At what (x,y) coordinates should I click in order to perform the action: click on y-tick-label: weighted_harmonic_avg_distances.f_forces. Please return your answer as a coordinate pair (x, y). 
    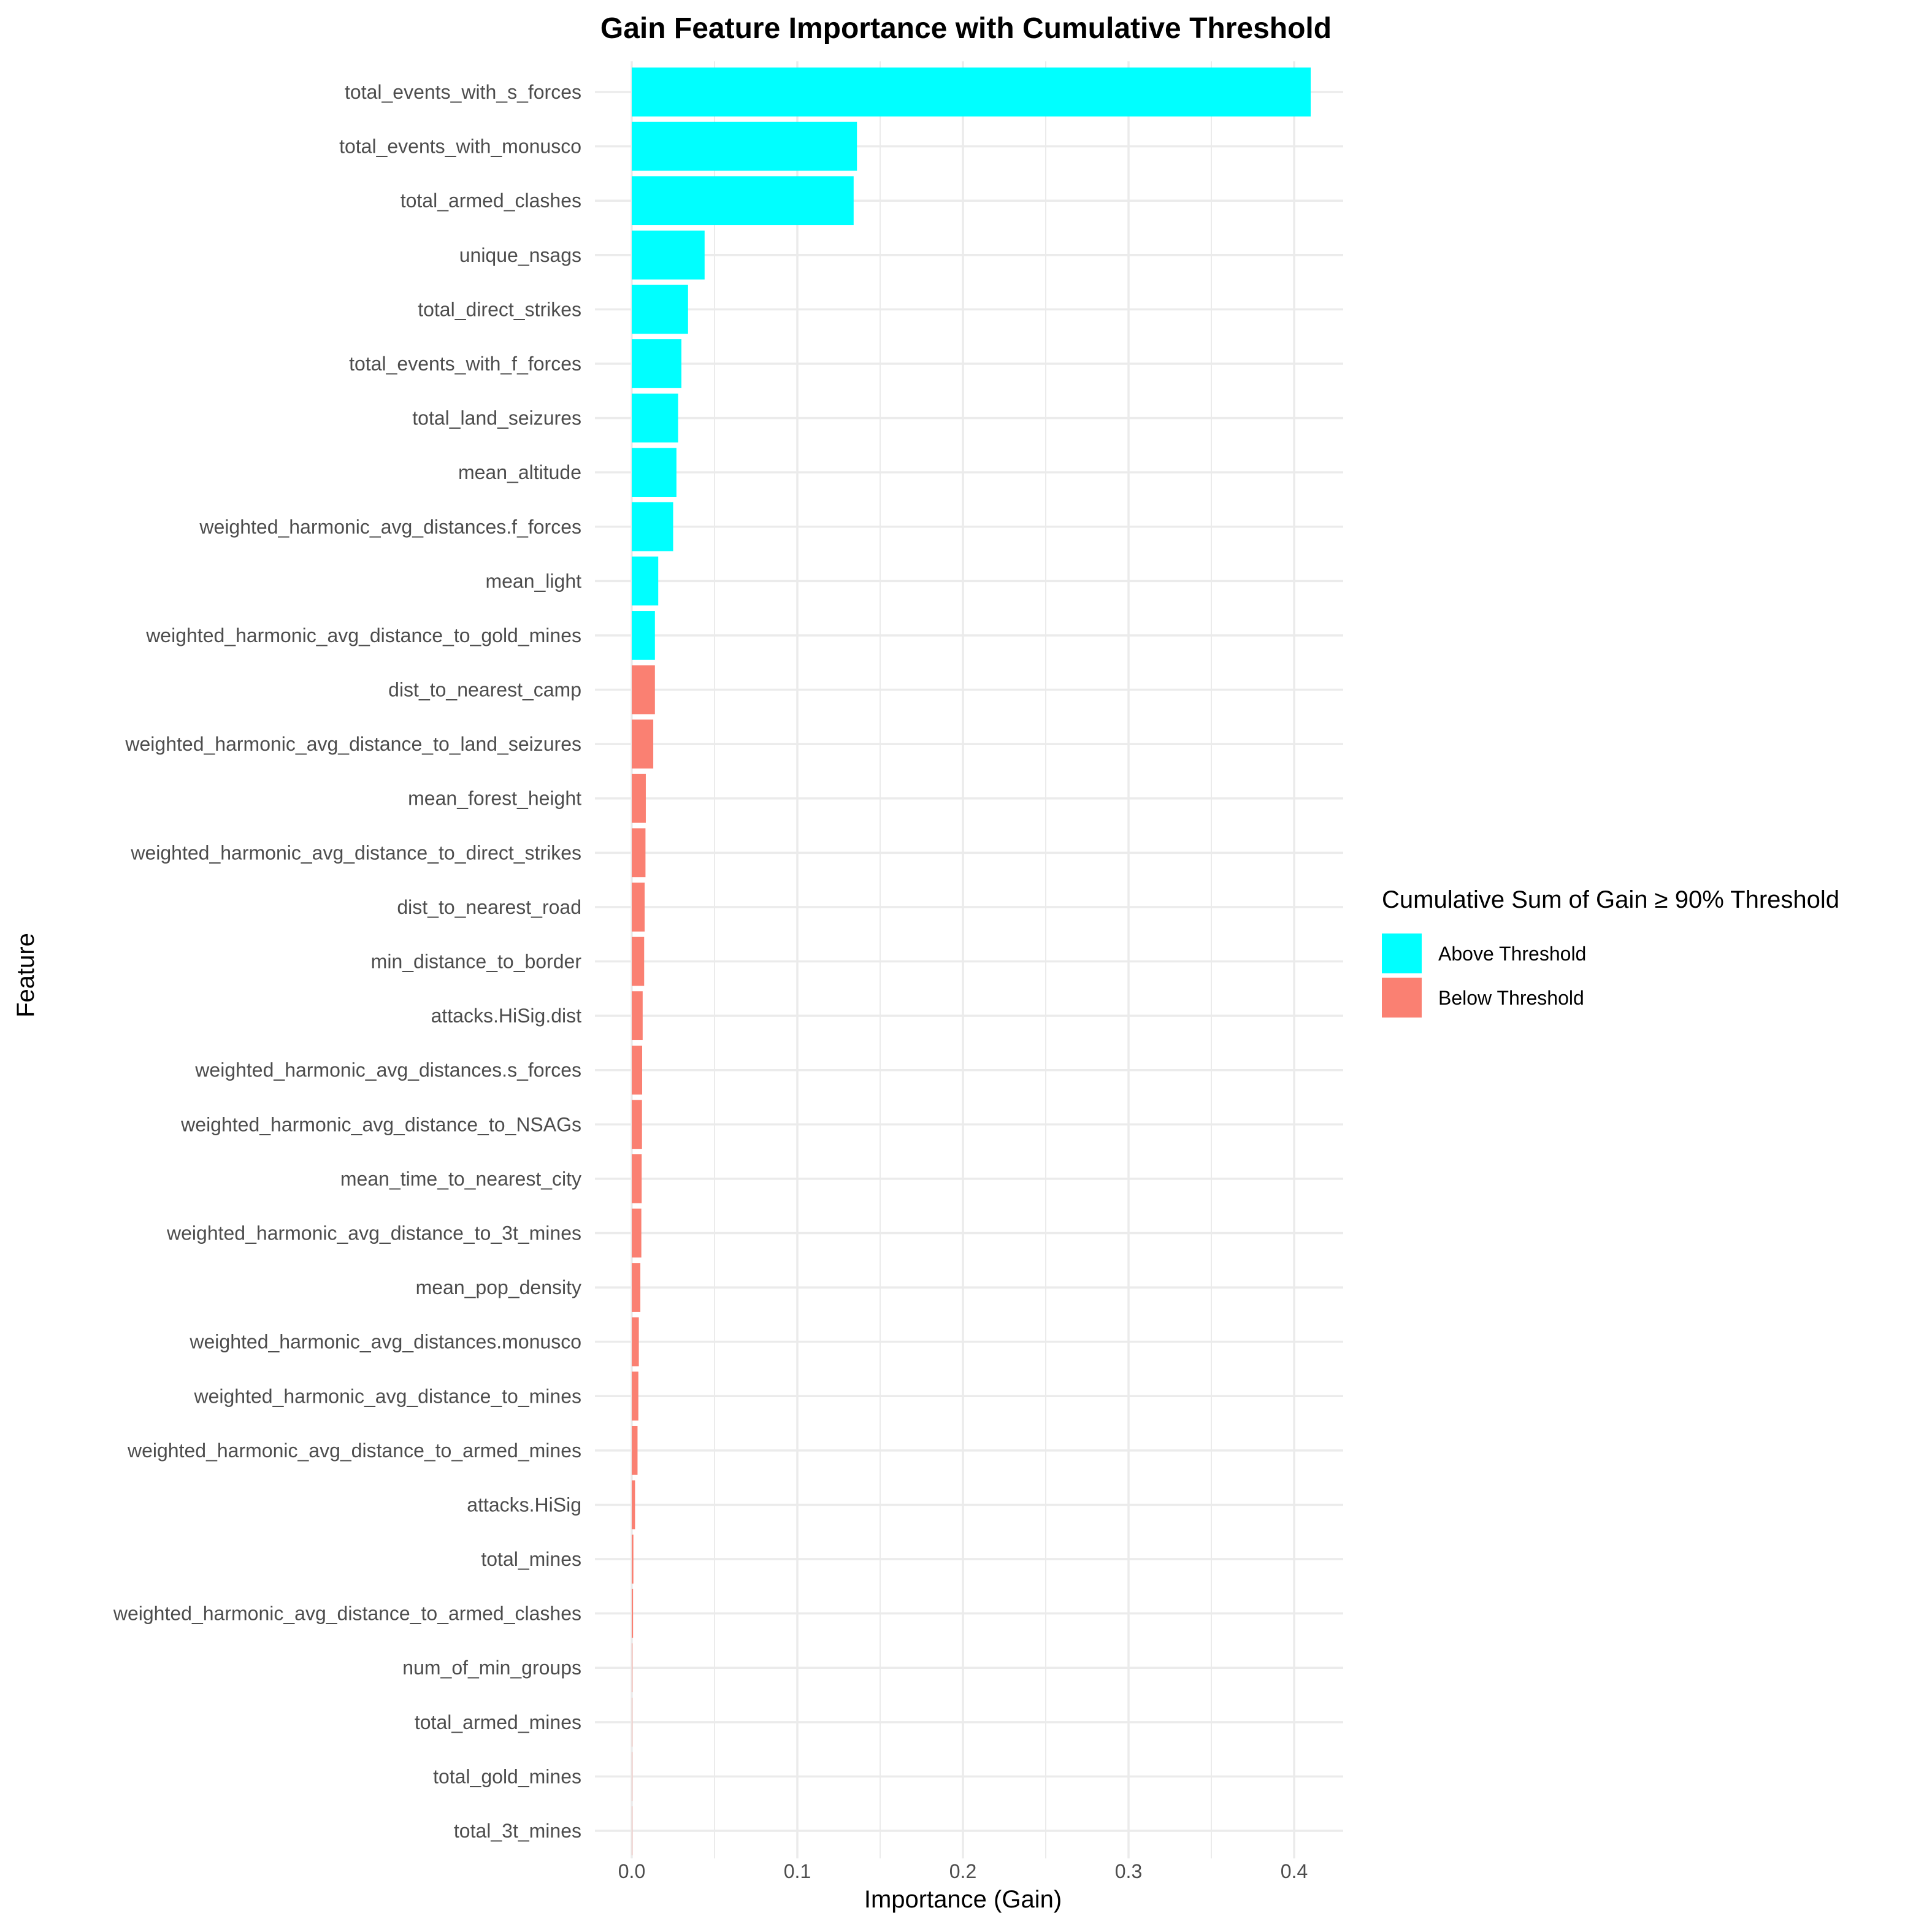
    Looking at the image, I should click on (390, 527).